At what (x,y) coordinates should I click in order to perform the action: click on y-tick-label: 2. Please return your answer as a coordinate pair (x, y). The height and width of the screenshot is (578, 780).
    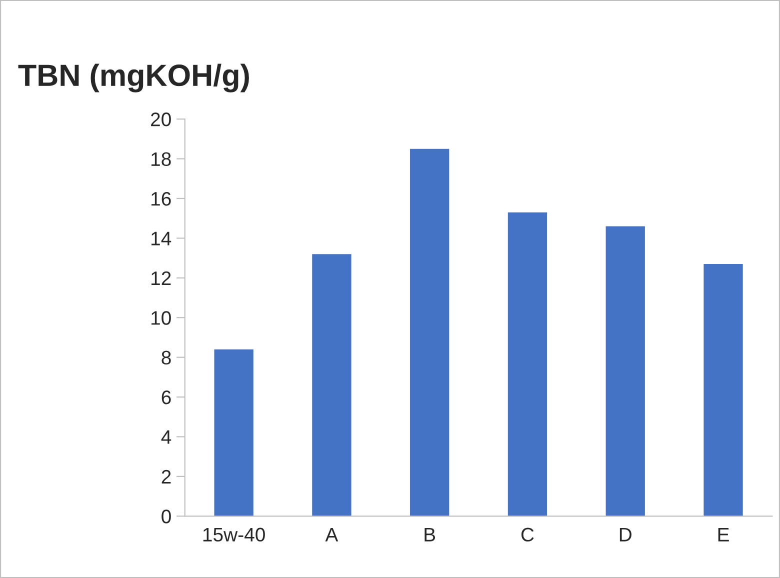
    Looking at the image, I should click on (166, 477).